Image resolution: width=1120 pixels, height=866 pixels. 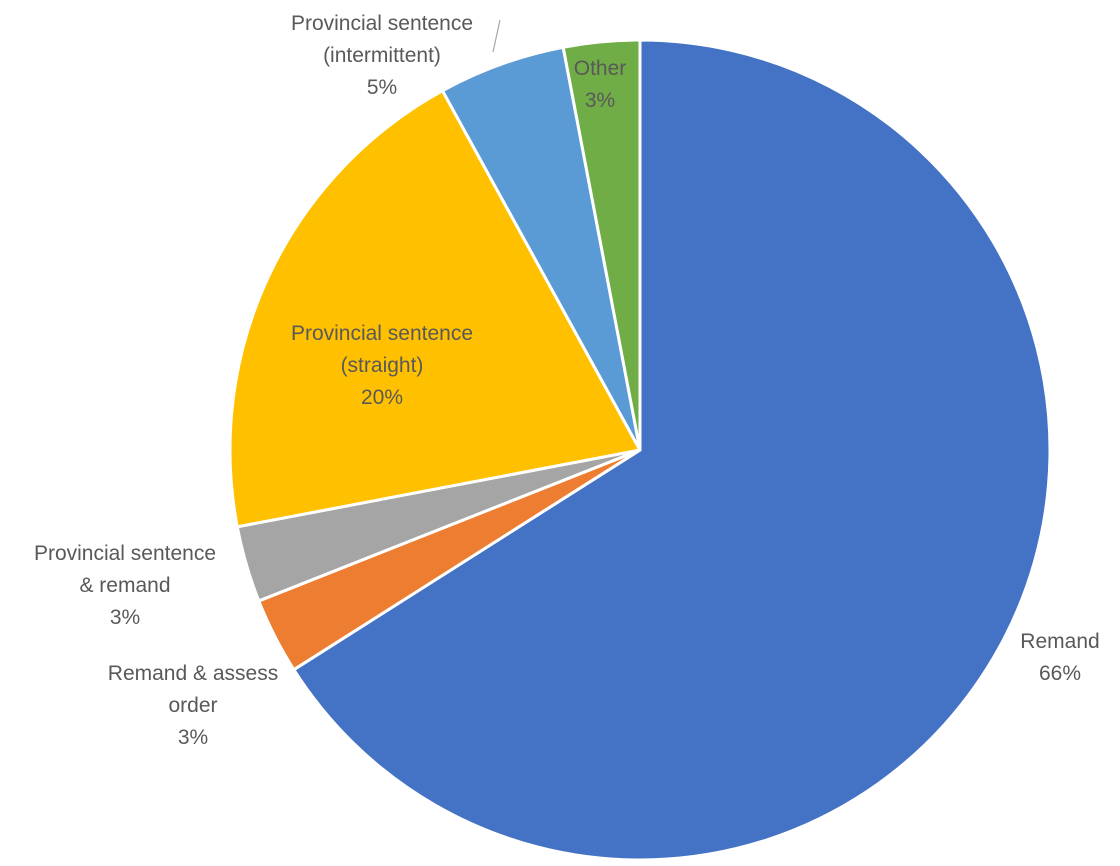 I want to click on leader-lines, so click(x=496, y=36).